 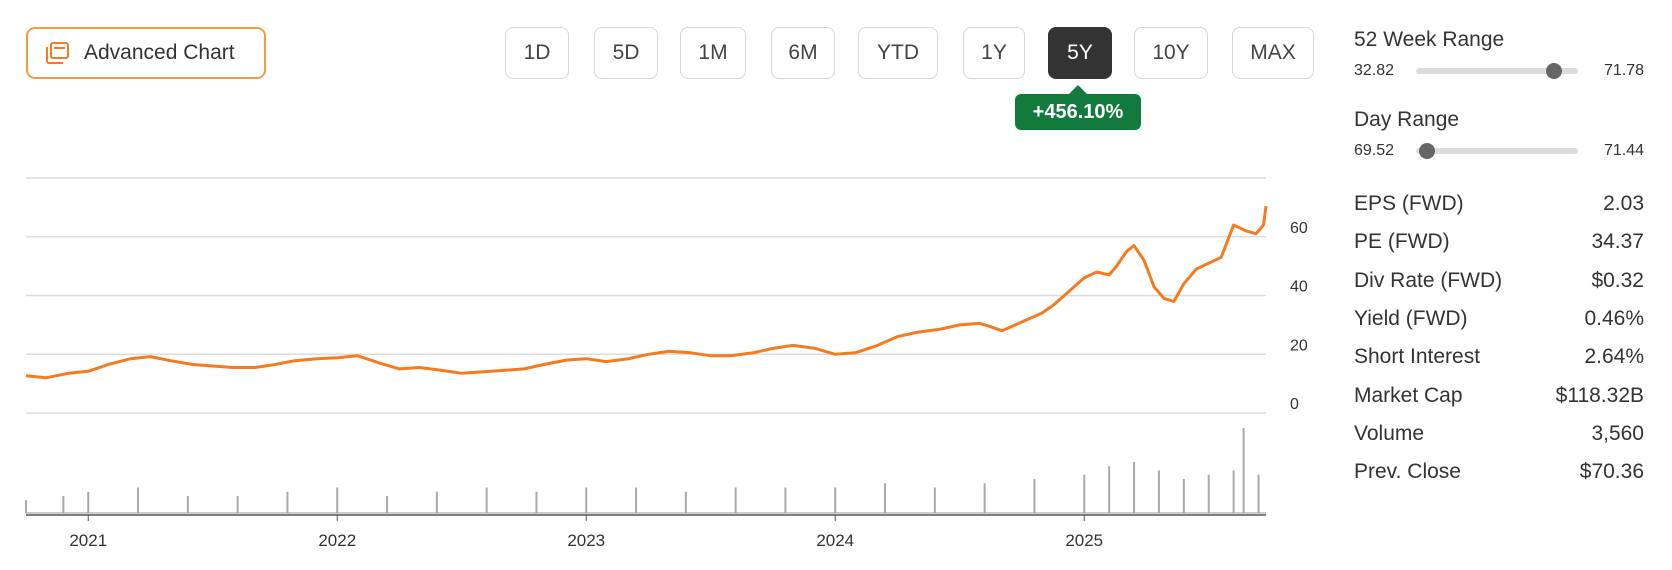 I want to click on stat-label: Market Cap, so click(x=1408, y=395).